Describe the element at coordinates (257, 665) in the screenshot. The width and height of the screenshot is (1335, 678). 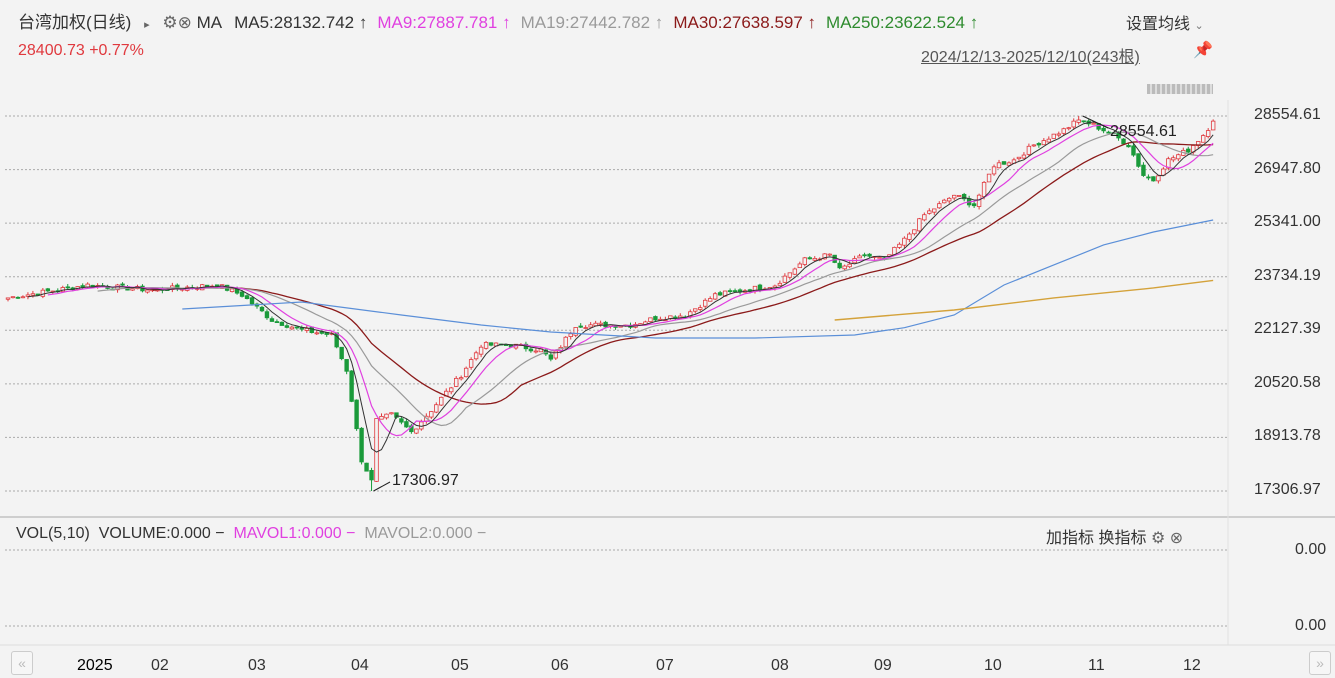
I see `x-tick-label: 03` at that location.